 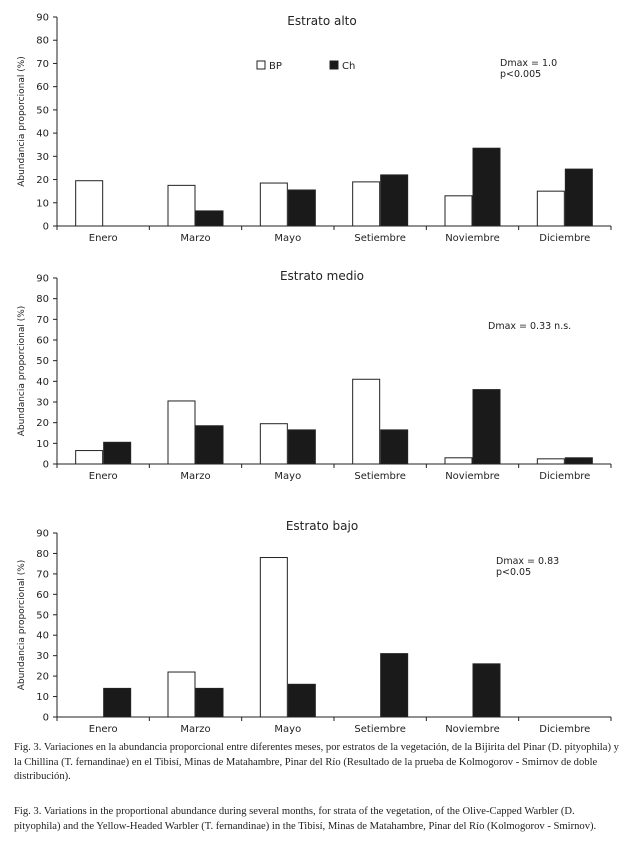 I want to click on legend-label-ch: Ch, so click(x=348, y=66).